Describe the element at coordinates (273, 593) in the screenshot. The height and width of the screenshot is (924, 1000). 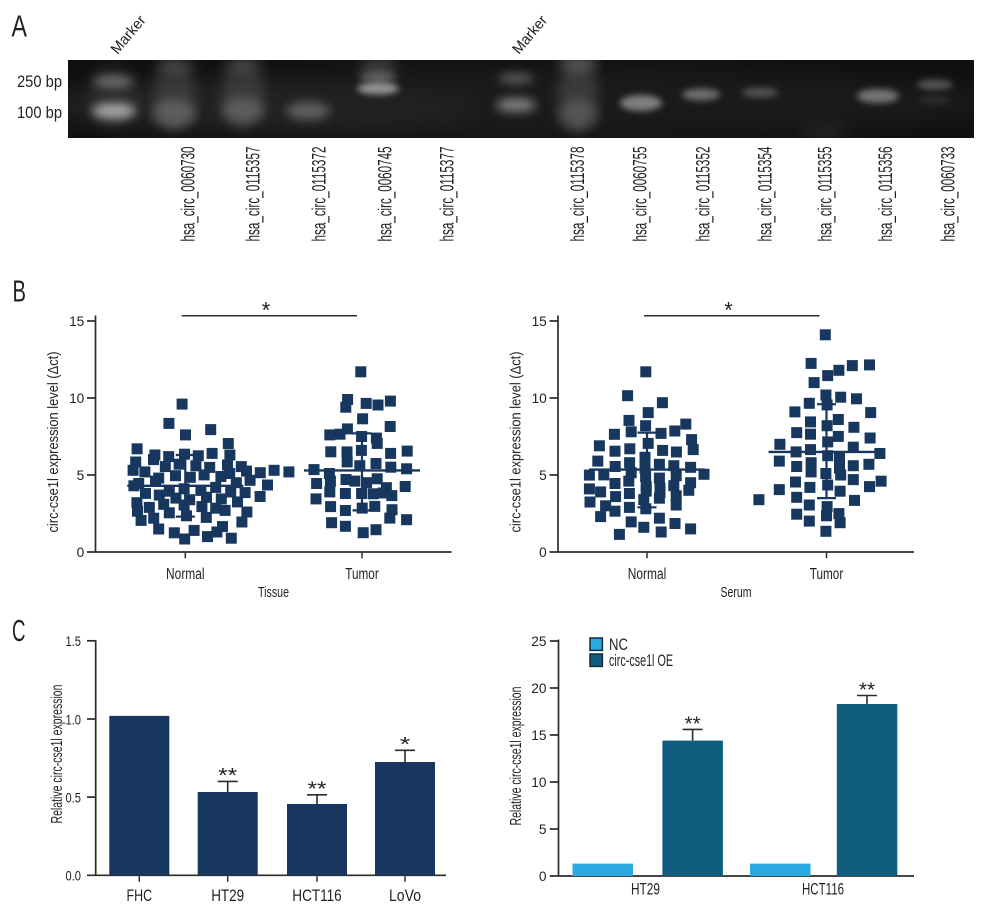
I see `svg-text: Tissue` at that location.